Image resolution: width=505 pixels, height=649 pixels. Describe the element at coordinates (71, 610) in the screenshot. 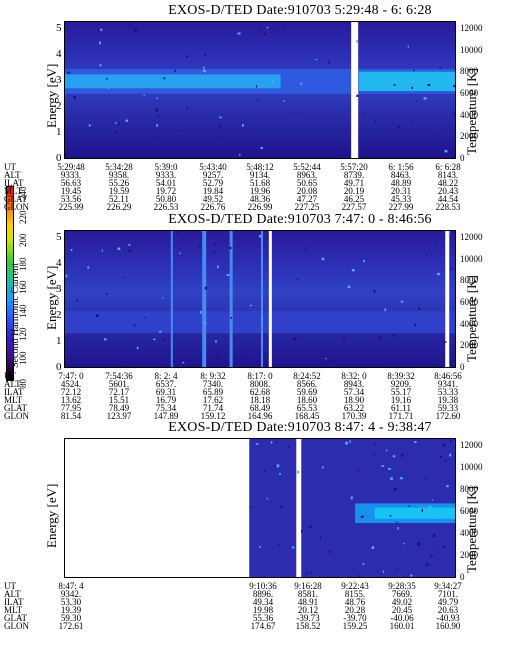

I see `panel-3-table-cell: 19.39` at that location.